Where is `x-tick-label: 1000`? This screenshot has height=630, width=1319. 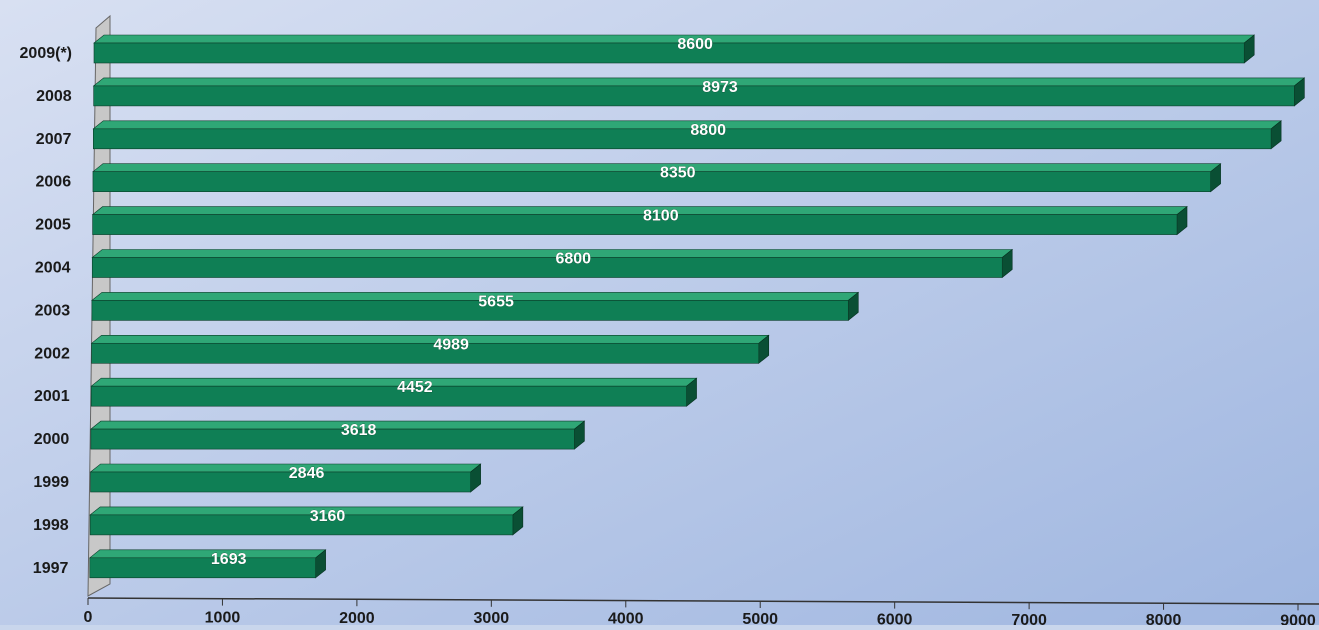 x-tick-label: 1000 is located at coordinates (223, 617).